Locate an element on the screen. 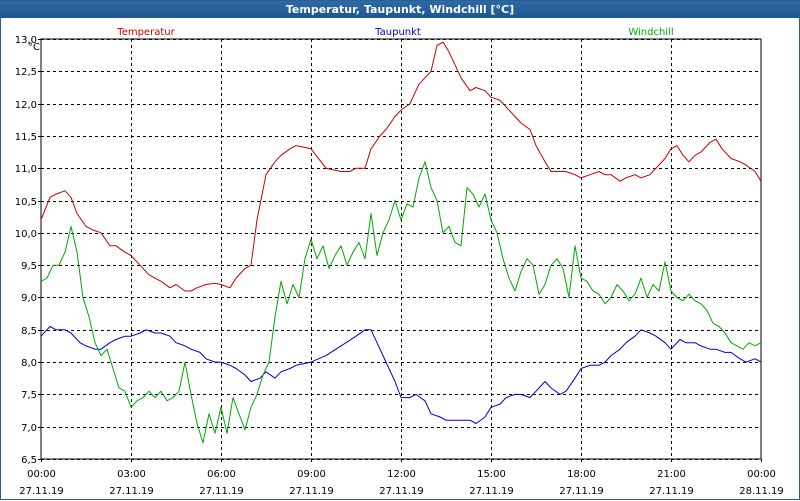  y-tick-label: 11,0 is located at coordinates (26, 169).